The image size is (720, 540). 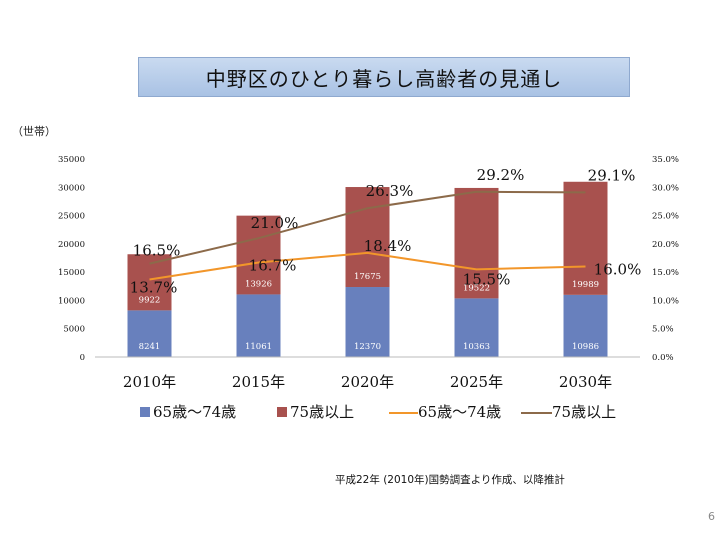 What do you see at coordinates (665, 245) in the screenshot?
I see `y2-axis-tick-label: 20.0%` at bounding box center [665, 245].